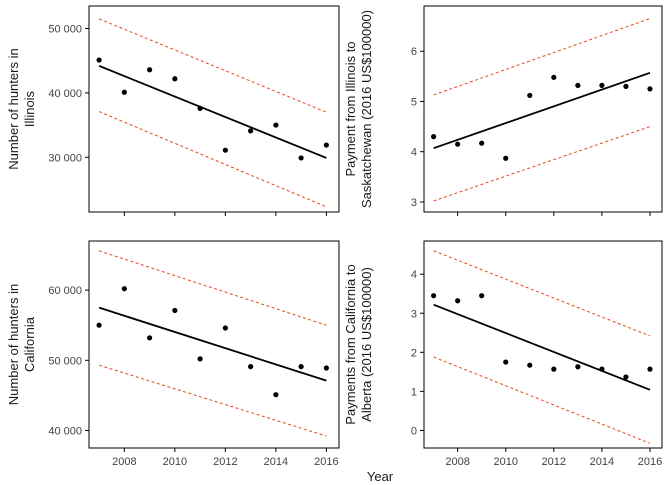 Image resolution: width=669 pixels, height=485 pixels. I want to click on y-axis-title: Number of hunters inCalifornia, so click(21, 344).